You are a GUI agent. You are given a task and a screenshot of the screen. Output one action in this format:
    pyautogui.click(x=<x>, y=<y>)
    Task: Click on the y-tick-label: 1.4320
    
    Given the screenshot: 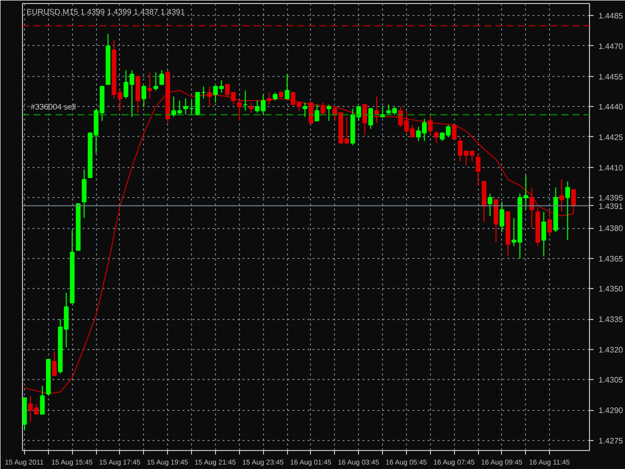 What is the action you would take?
    pyautogui.click(x=611, y=349)
    